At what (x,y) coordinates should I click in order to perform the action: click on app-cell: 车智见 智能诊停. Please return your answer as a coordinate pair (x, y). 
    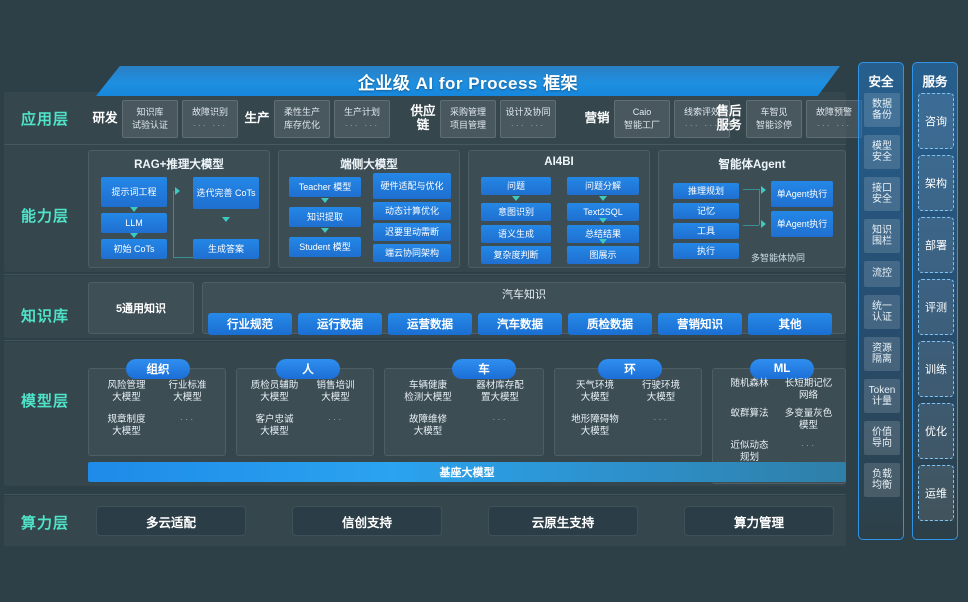
    Looking at the image, I should click on (774, 119).